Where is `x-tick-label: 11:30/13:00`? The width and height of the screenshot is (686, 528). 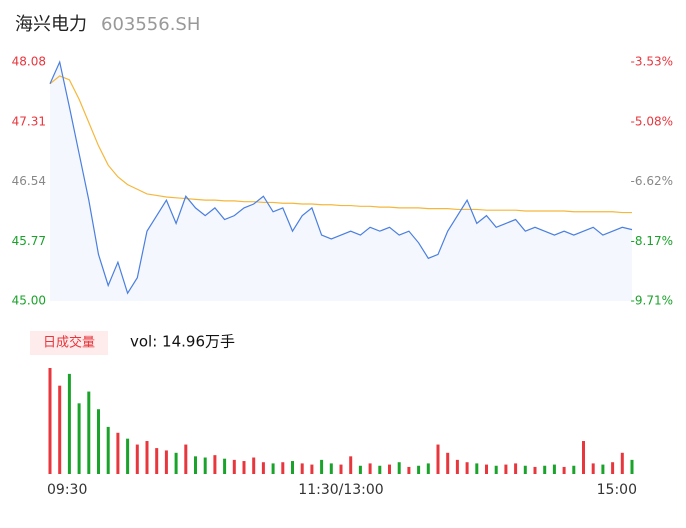
x-tick-label: 11:30/13:00 is located at coordinates (340, 490).